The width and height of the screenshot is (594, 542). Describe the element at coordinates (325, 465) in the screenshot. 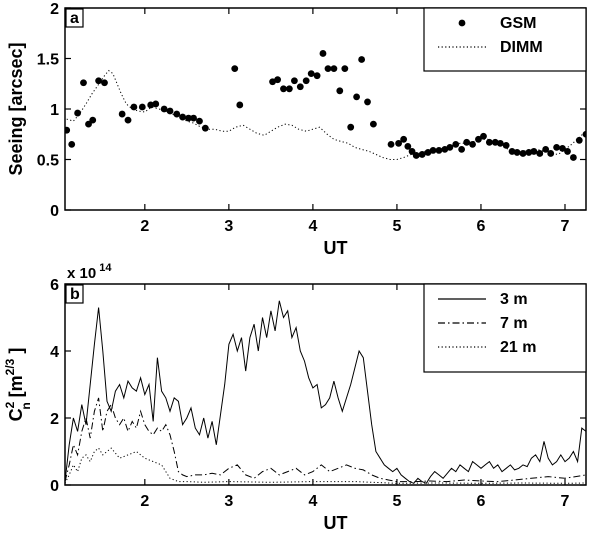

I see `series-line-21-m` at that location.